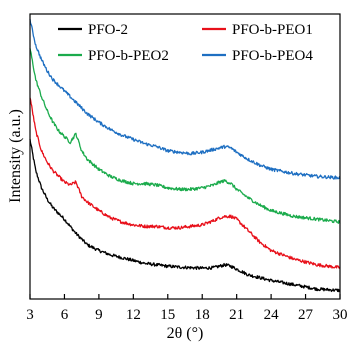 Image resolution: width=350 pixels, height=346 pixels. What do you see at coordinates (185, 43) in the screenshot?
I see `legend: PFO-2 PFO-b-PEO1 PFO-b-PEO2 PFO-b-PEO4` at bounding box center [185, 43].